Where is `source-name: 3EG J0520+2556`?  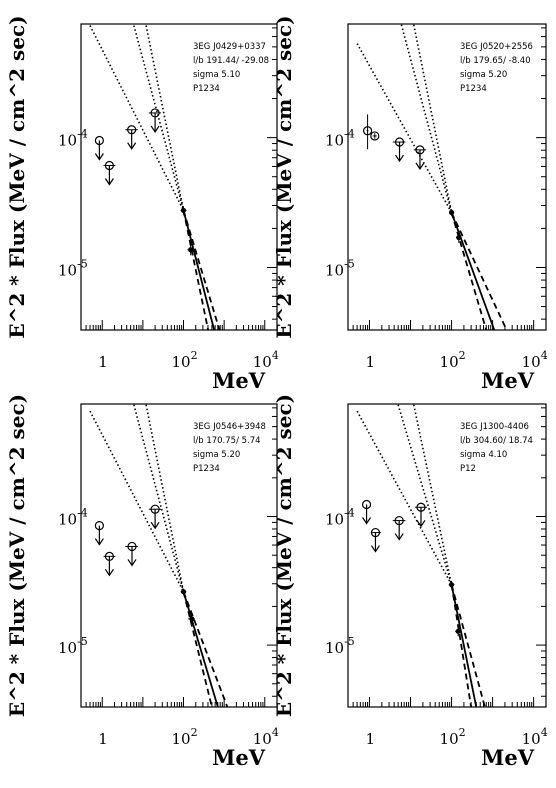 source-name: 3EG J0520+2556 is located at coordinates (496, 47).